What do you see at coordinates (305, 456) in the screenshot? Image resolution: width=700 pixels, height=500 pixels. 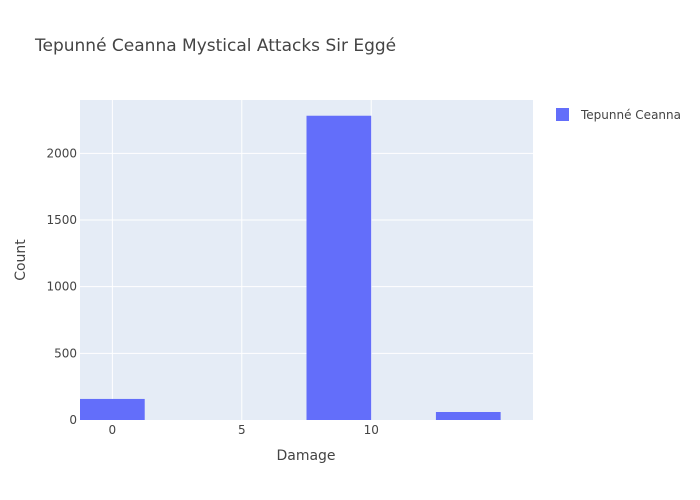 I see `x-axis-label: Damage` at bounding box center [305, 456].